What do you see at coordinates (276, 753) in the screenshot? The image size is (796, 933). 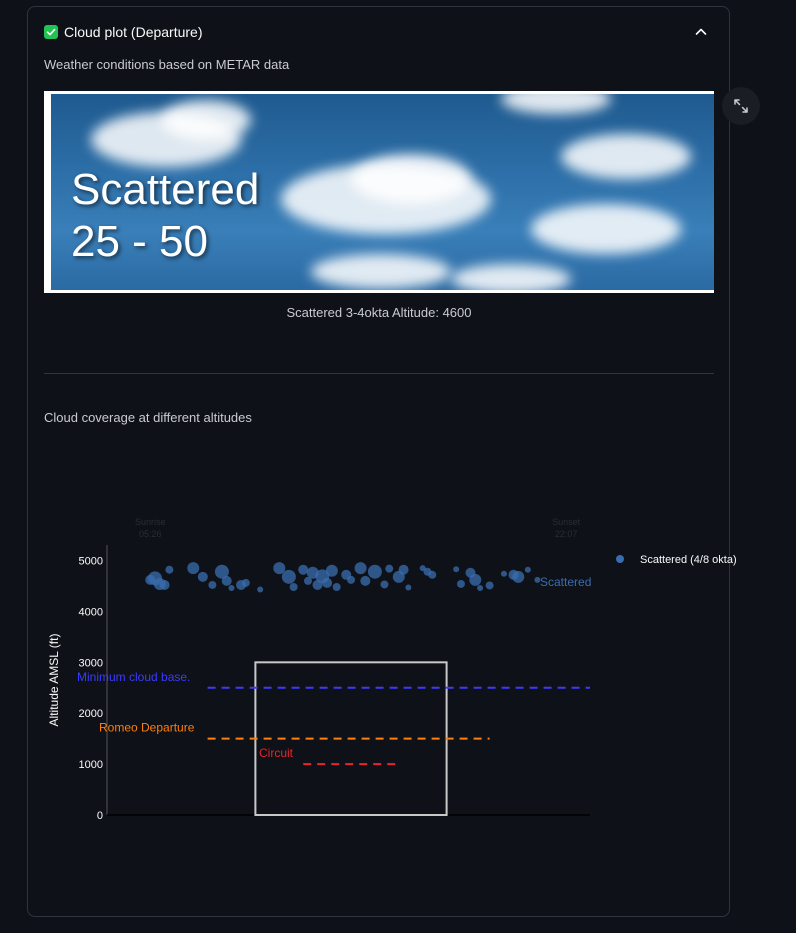 I see `threshold-label: Circuit` at bounding box center [276, 753].